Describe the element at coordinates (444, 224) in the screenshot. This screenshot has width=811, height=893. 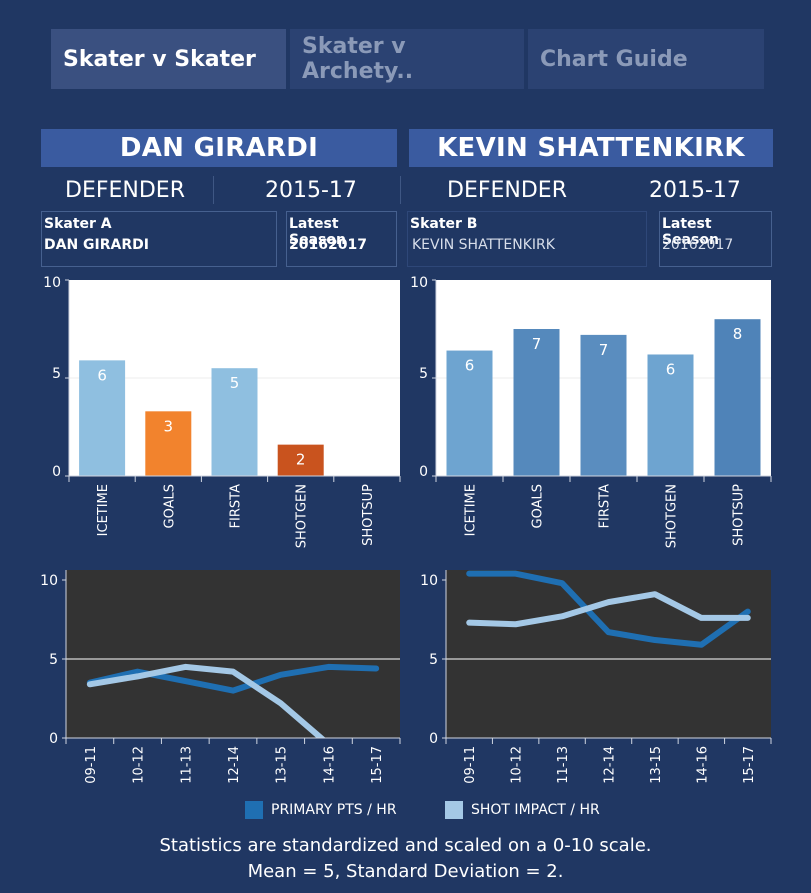
I see `skater-b-select-label: Skater B` at that location.